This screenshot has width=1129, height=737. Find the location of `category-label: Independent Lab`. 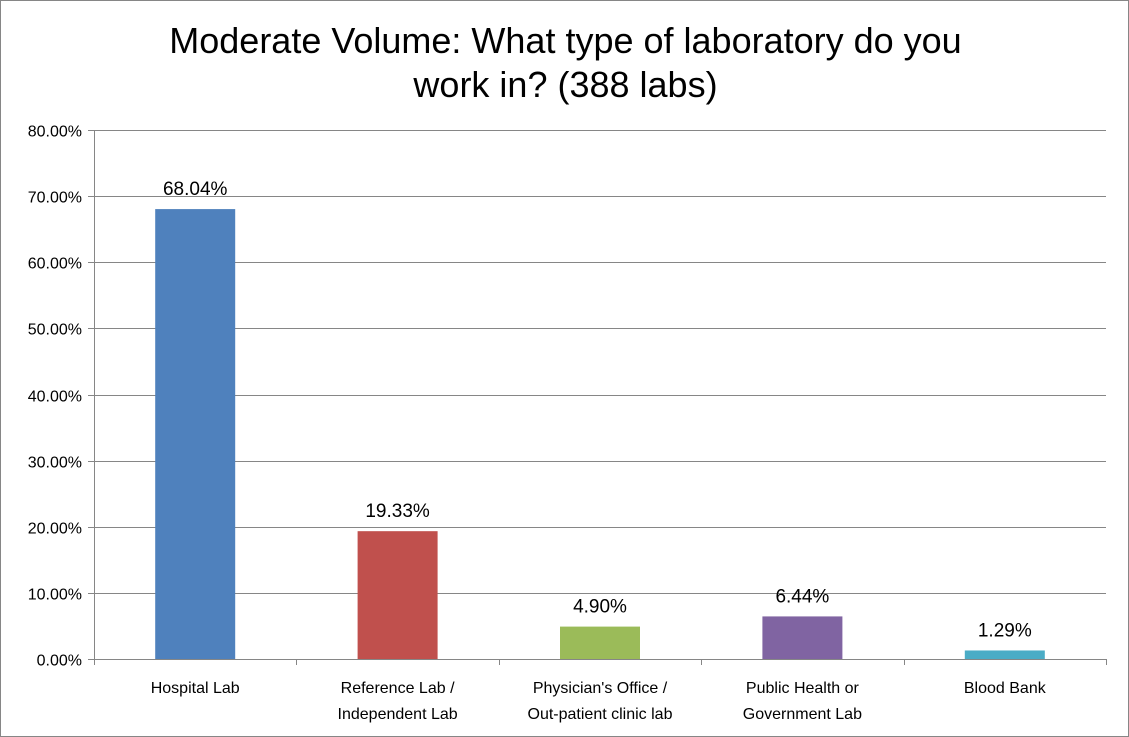

category-label: Independent Lab is located at coordinates (398, 714).